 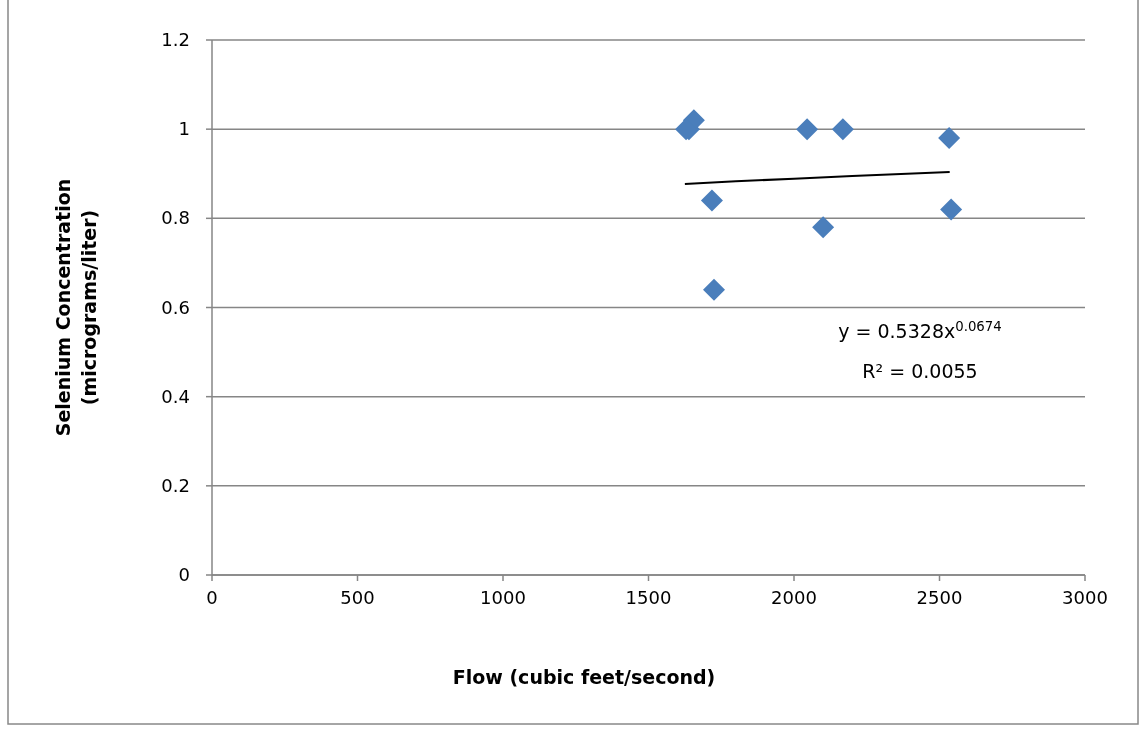 I want to click on x-tick-label: 2500, so click(x=939, y=597).